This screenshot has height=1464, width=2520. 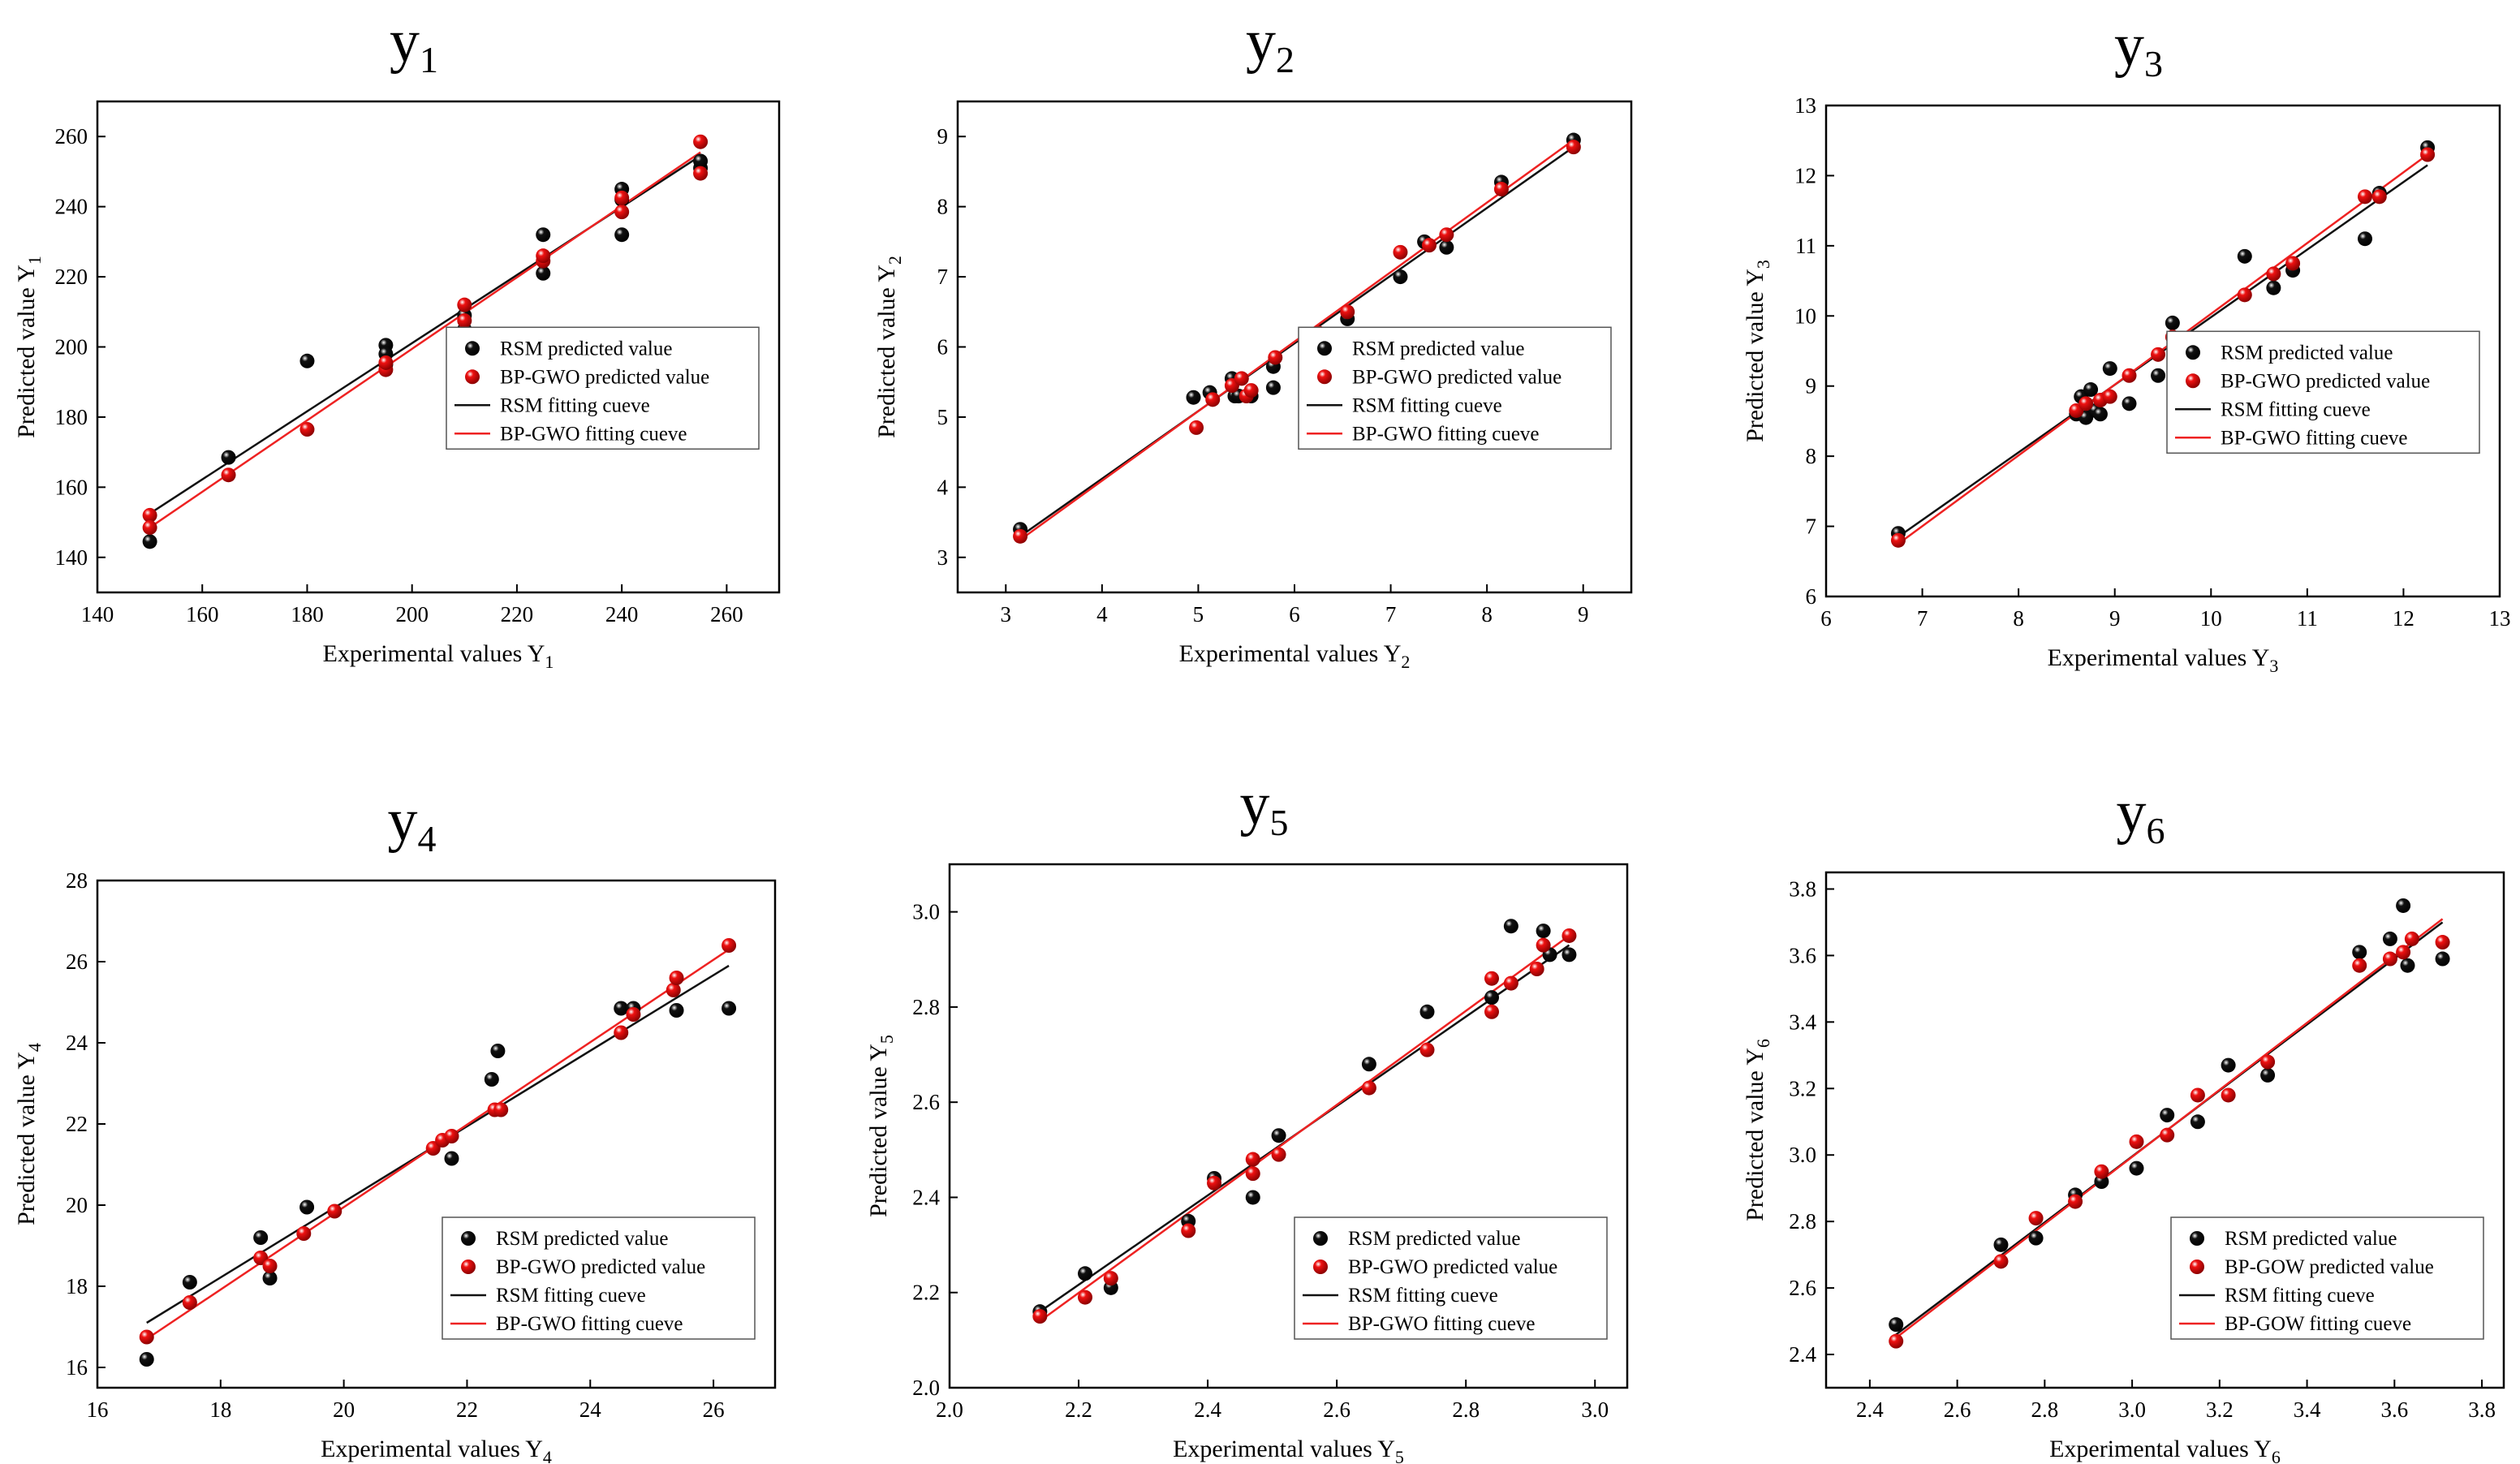 What do you see at coordinates (548, 1455) in the screenshot?
I see `x-axis-label-subscript: 4` at bounding box center [548, 1455].